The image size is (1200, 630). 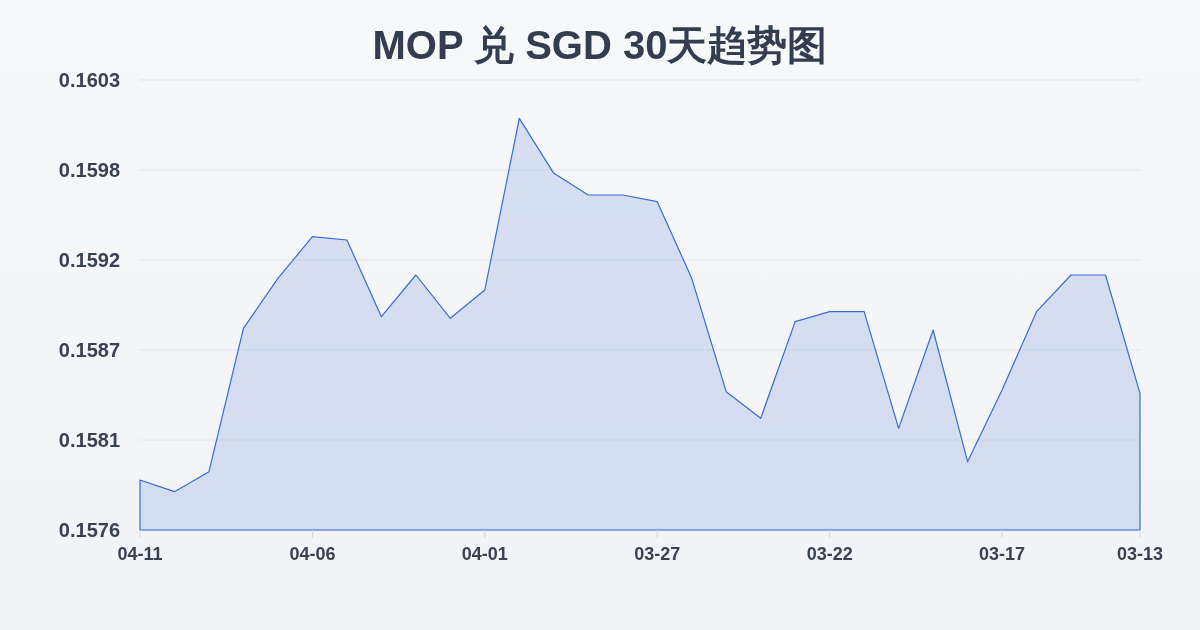 What do you see at coordinates (312, 554) in the screenshot?
I see `x-tick-label: 04-06` at bounding box center [312, 554].